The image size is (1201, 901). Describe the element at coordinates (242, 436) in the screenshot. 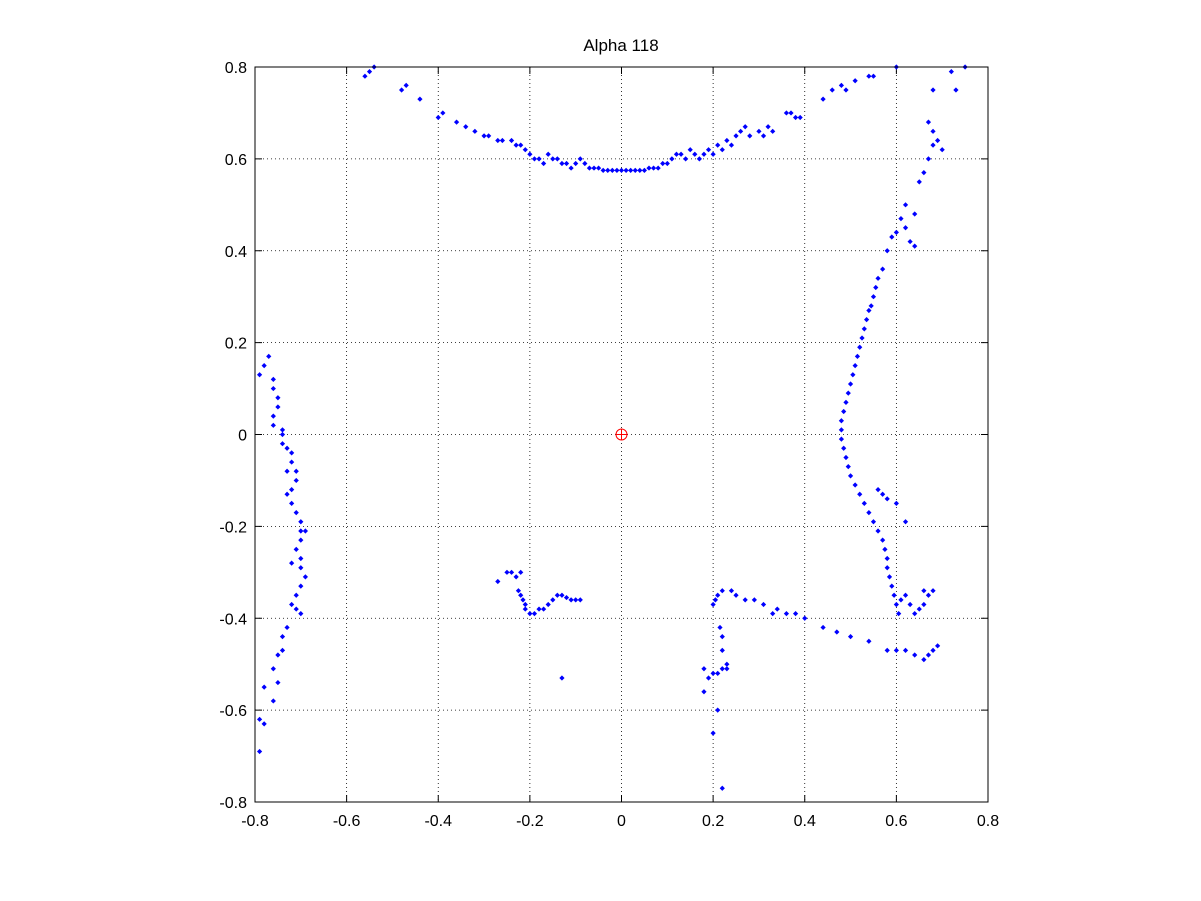

I see `y-tick-label: 0` at that location.